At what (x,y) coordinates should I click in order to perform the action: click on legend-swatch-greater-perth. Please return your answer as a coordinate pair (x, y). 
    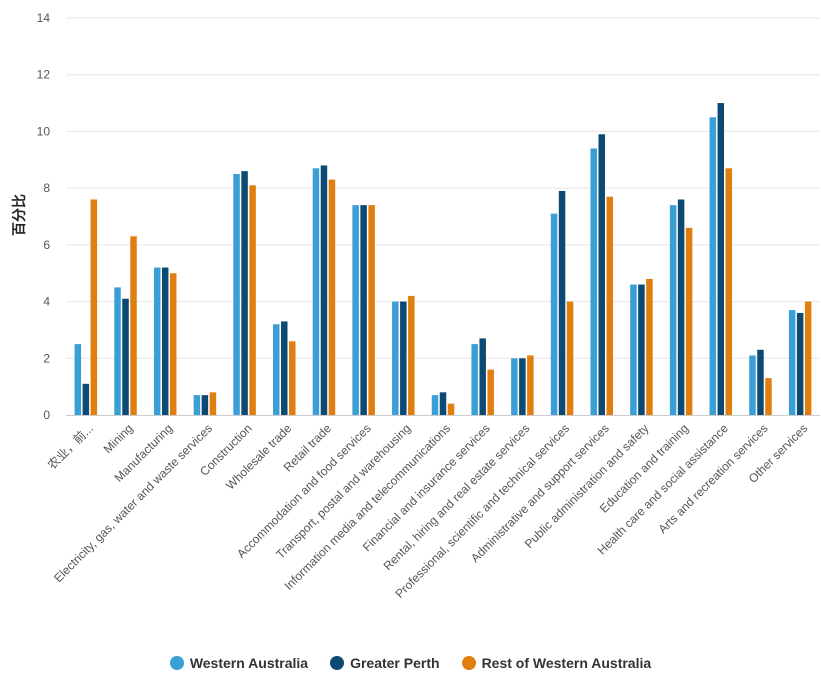
    Looking at the image, I should click on (337, 663).